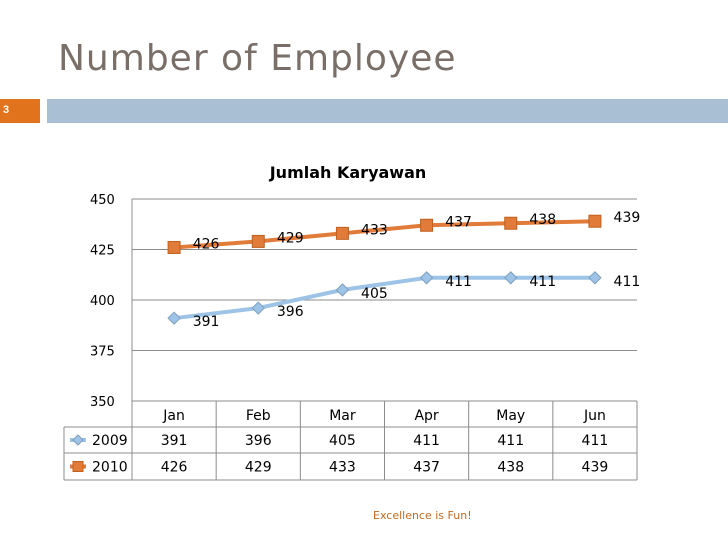 The height and width of the screenshot is (546, 728). I want to click on series-line-2010, so click(384, 234).